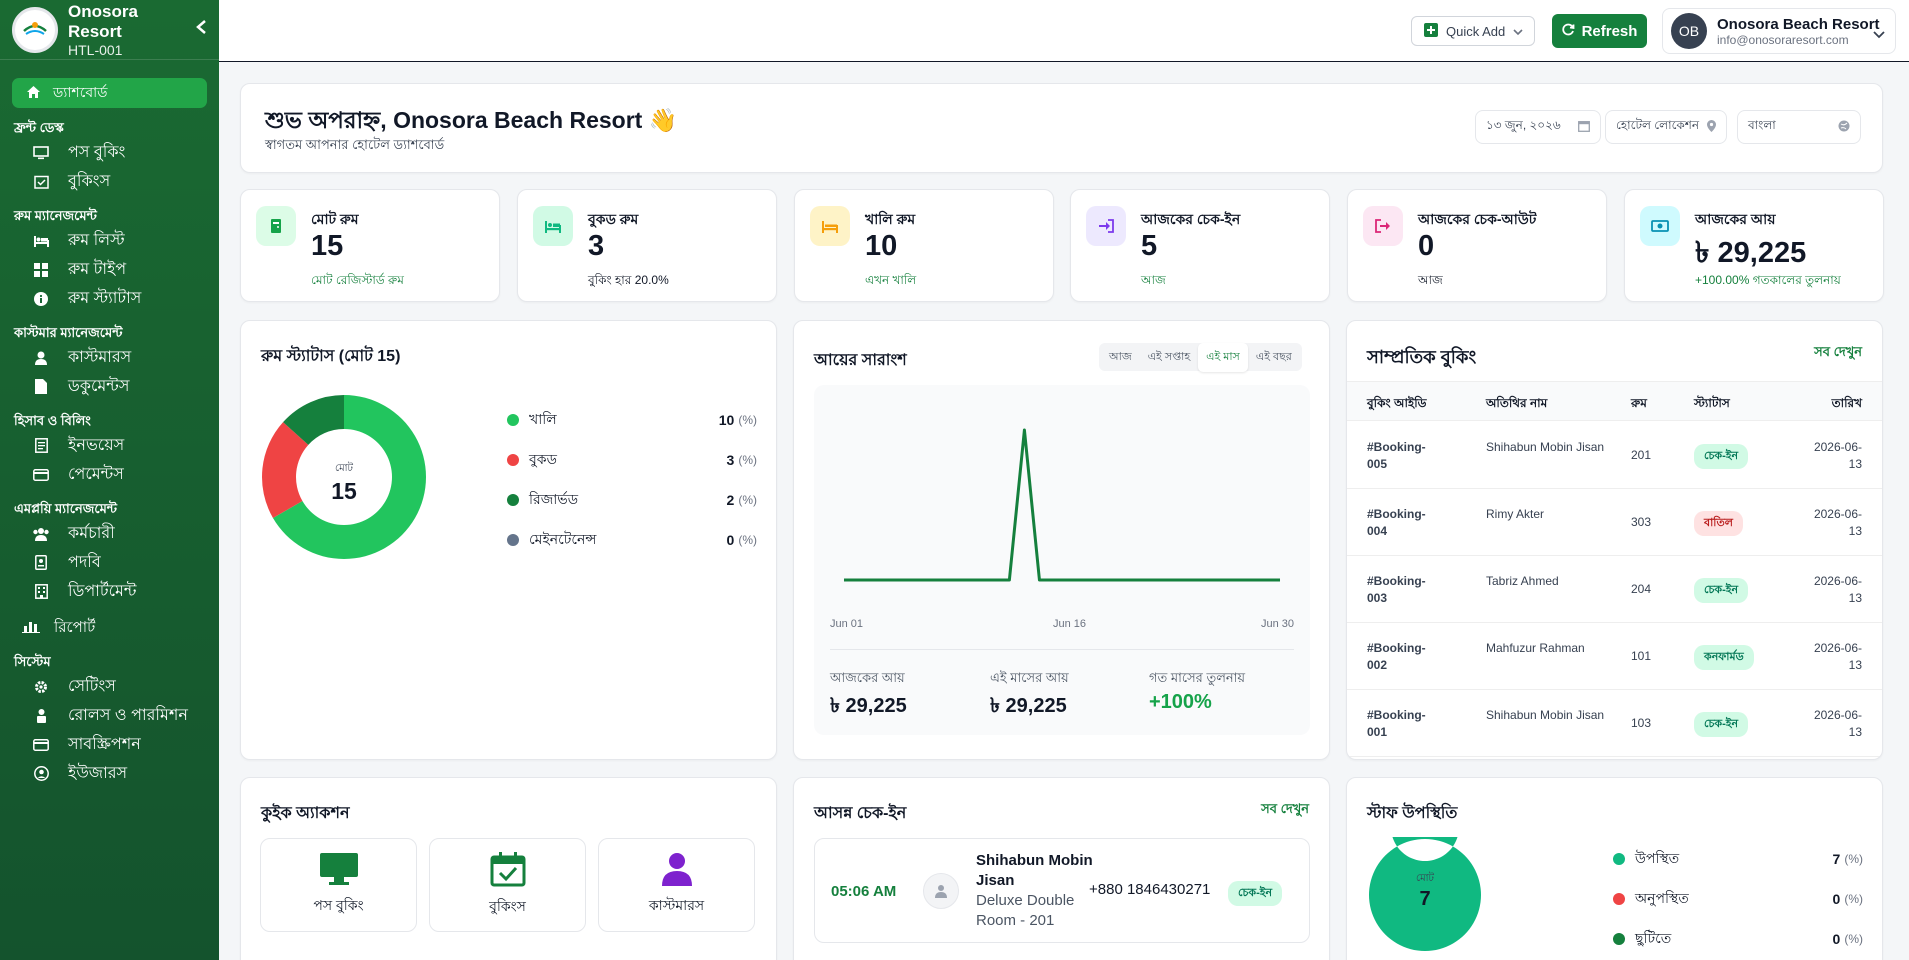  What do you see at coordinates (109, 744) in the screenshot?
I see `sidebar-item-subscription: সাবস্ক্রিপশন` at bounding box center [109, 744].